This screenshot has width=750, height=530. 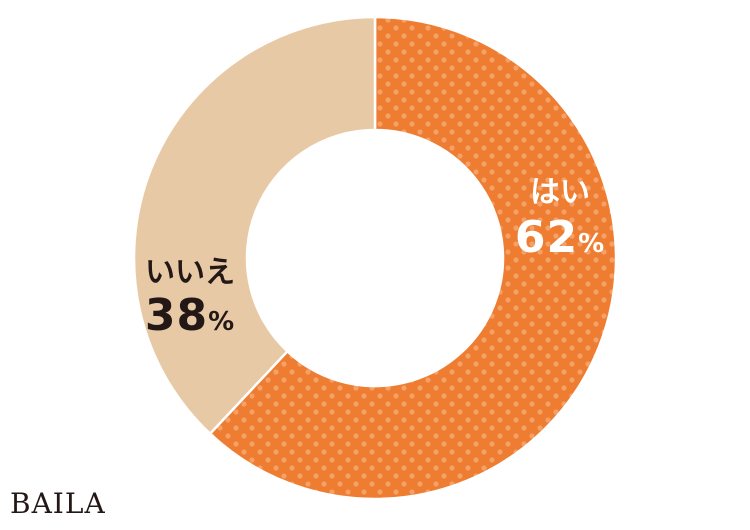 What do you see at coordinates (560, 192) in the screenshot?
I see `category-label: はい` at bounding box center [560, 192].